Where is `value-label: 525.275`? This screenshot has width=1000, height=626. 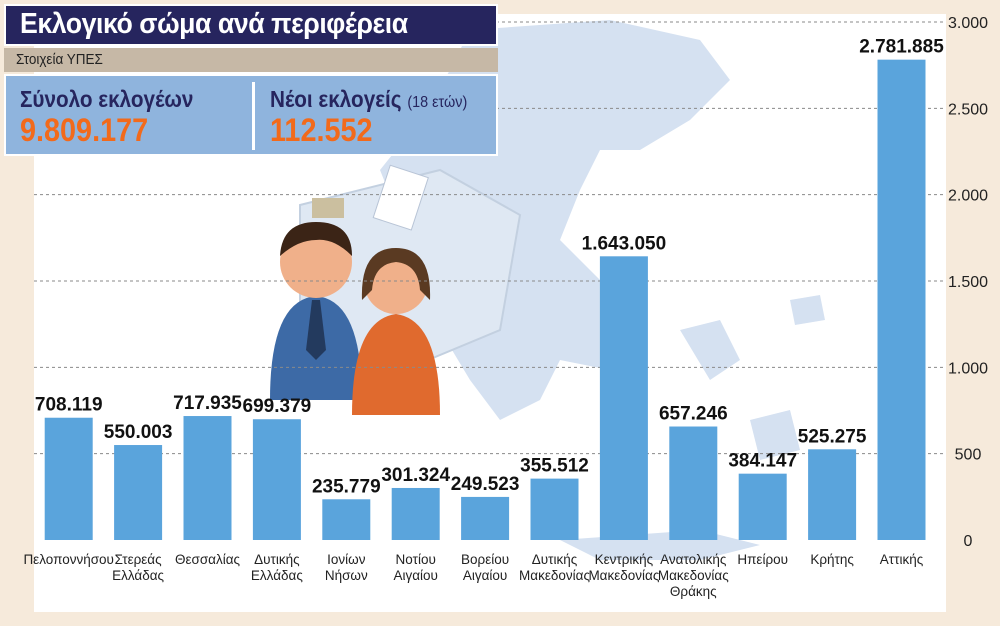
value-label: 525.275 is located at coordinates (832, 436).